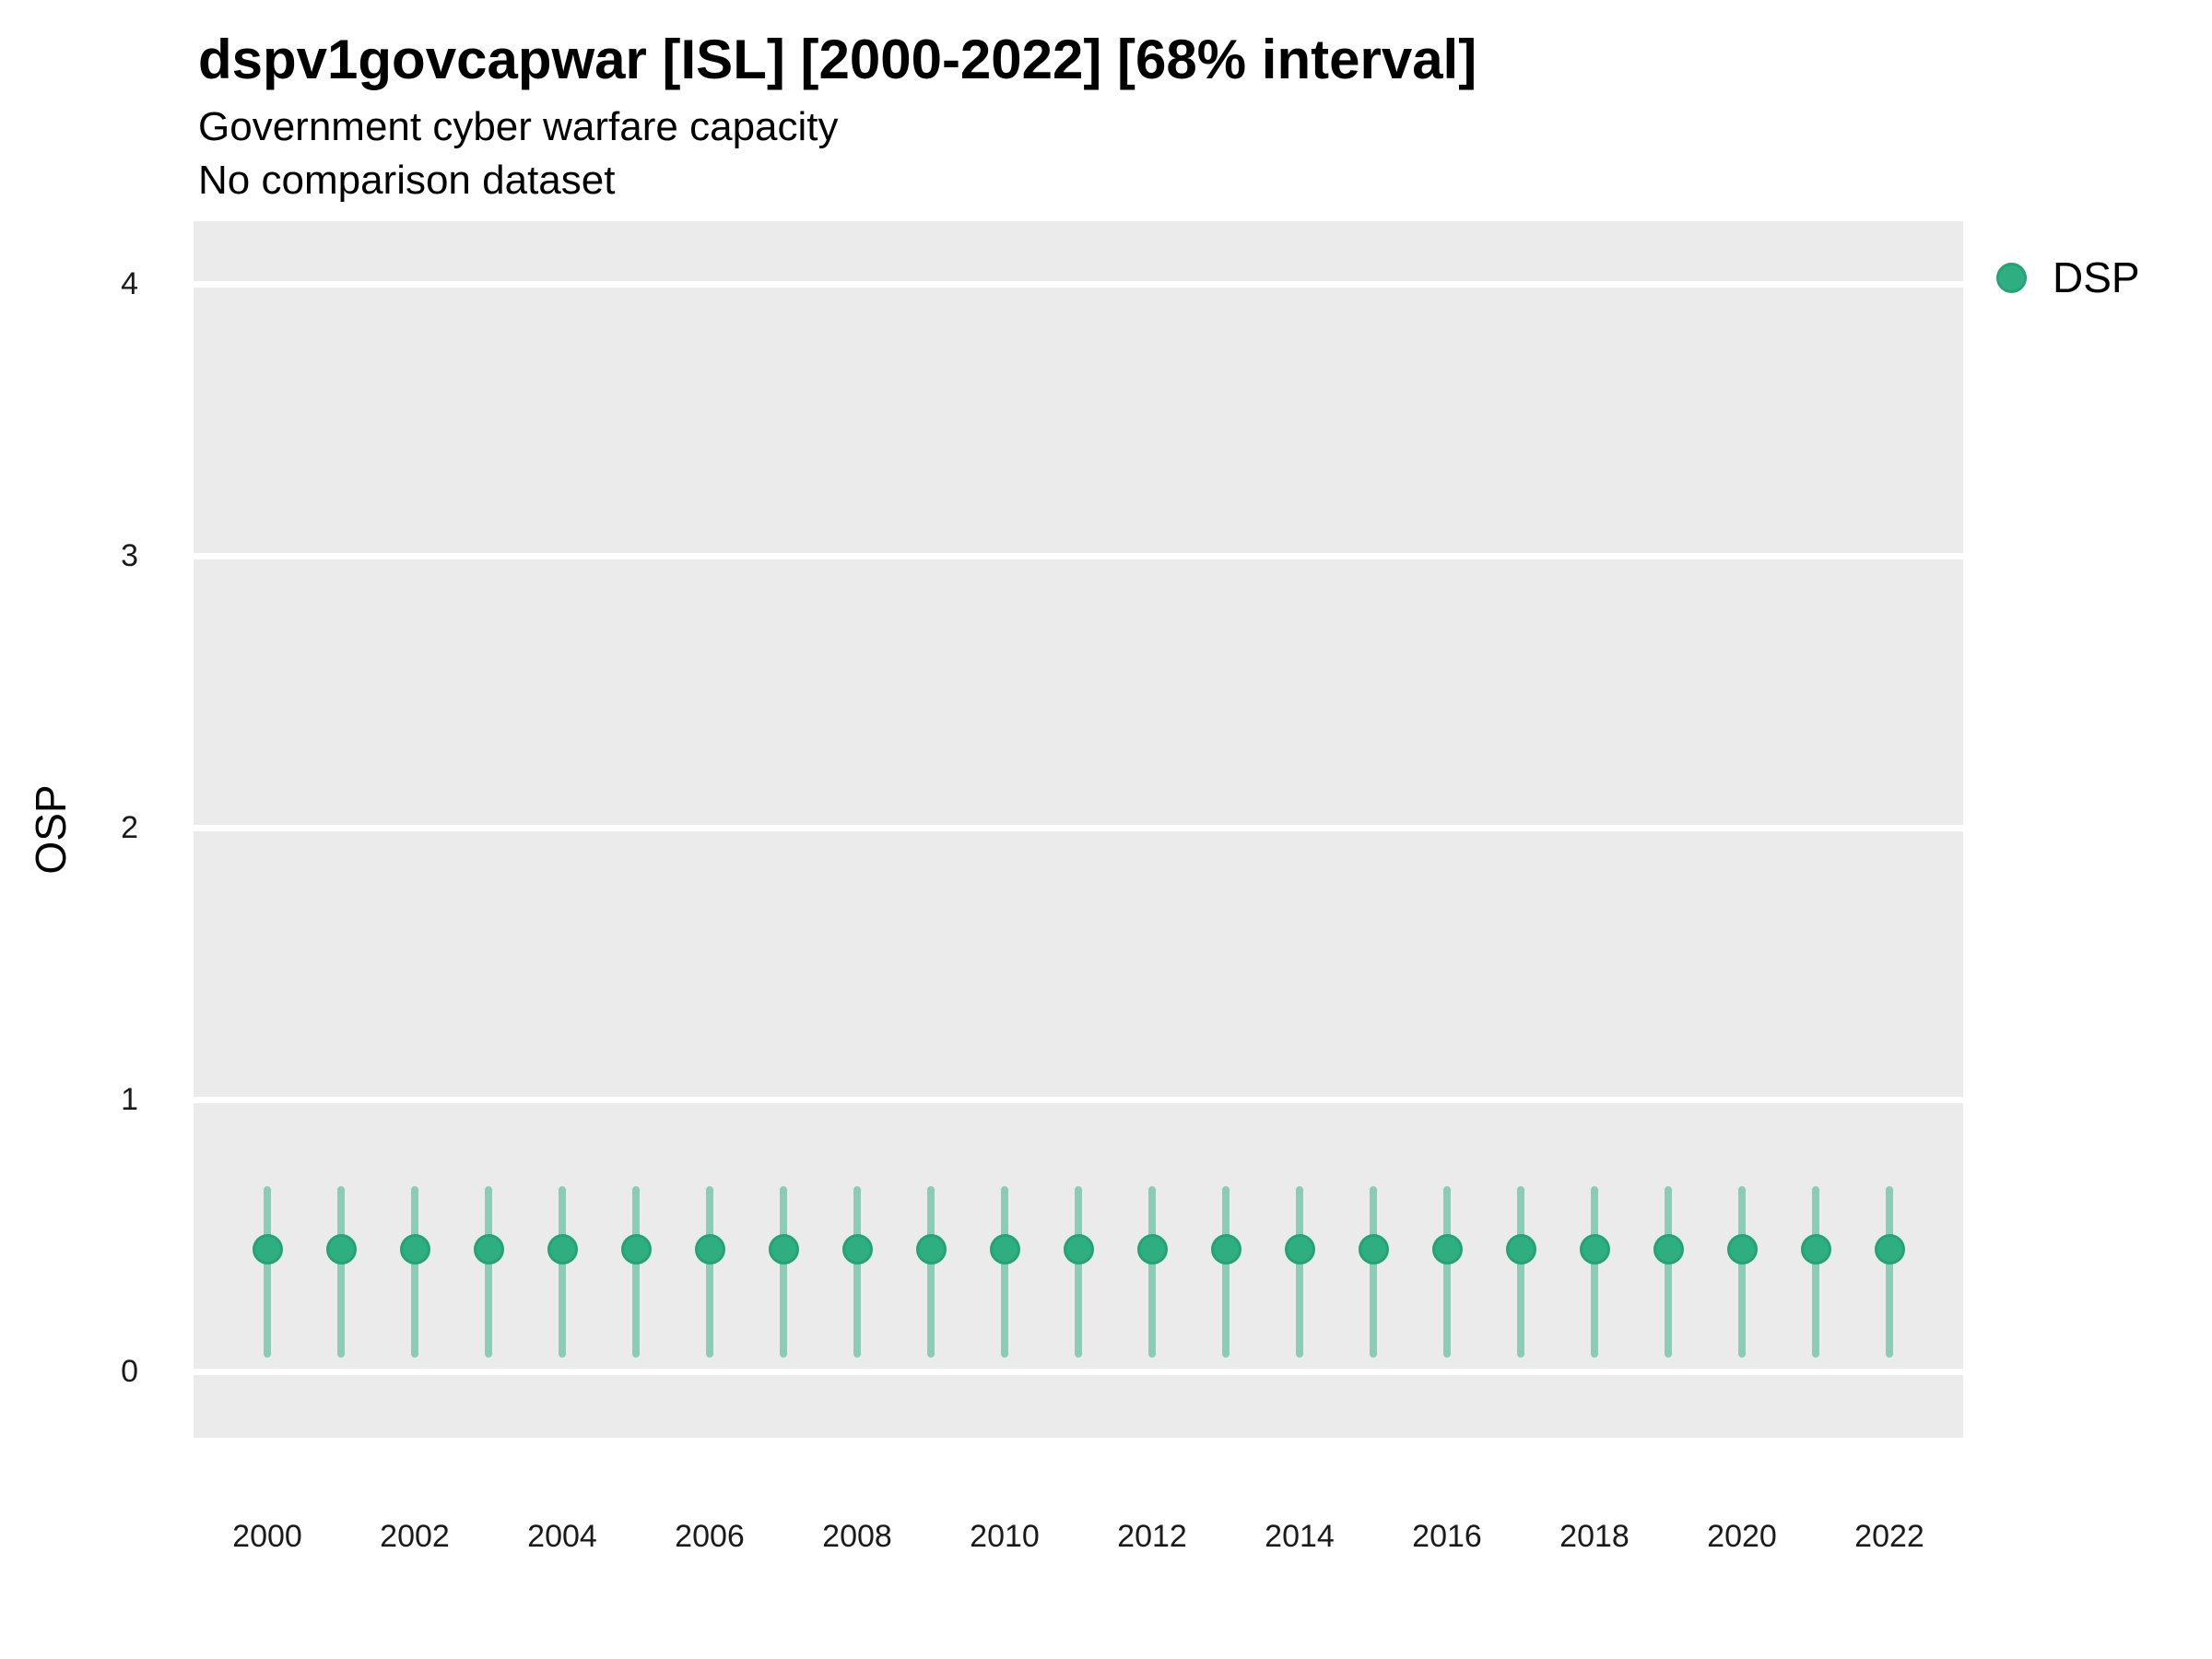 This screenshot has height=1659, width=2212. I want to click on data-point-2022, so click(1889, 1249).